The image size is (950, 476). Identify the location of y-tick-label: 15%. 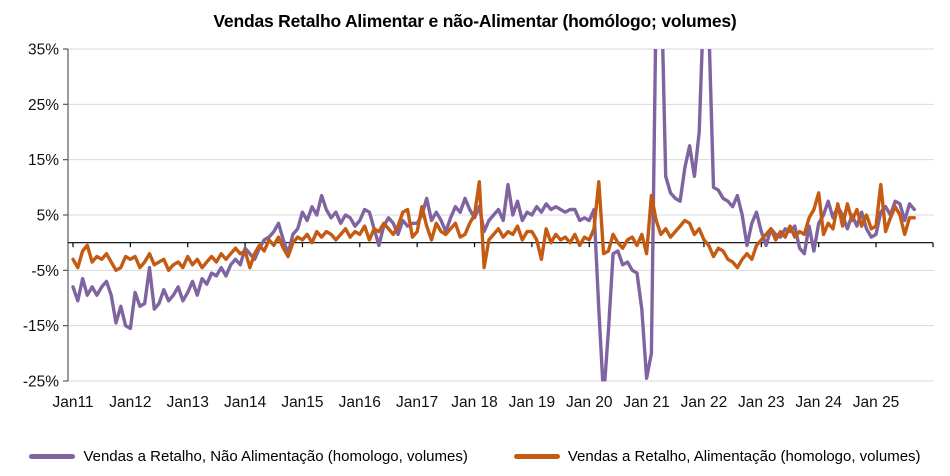
(43, 160).